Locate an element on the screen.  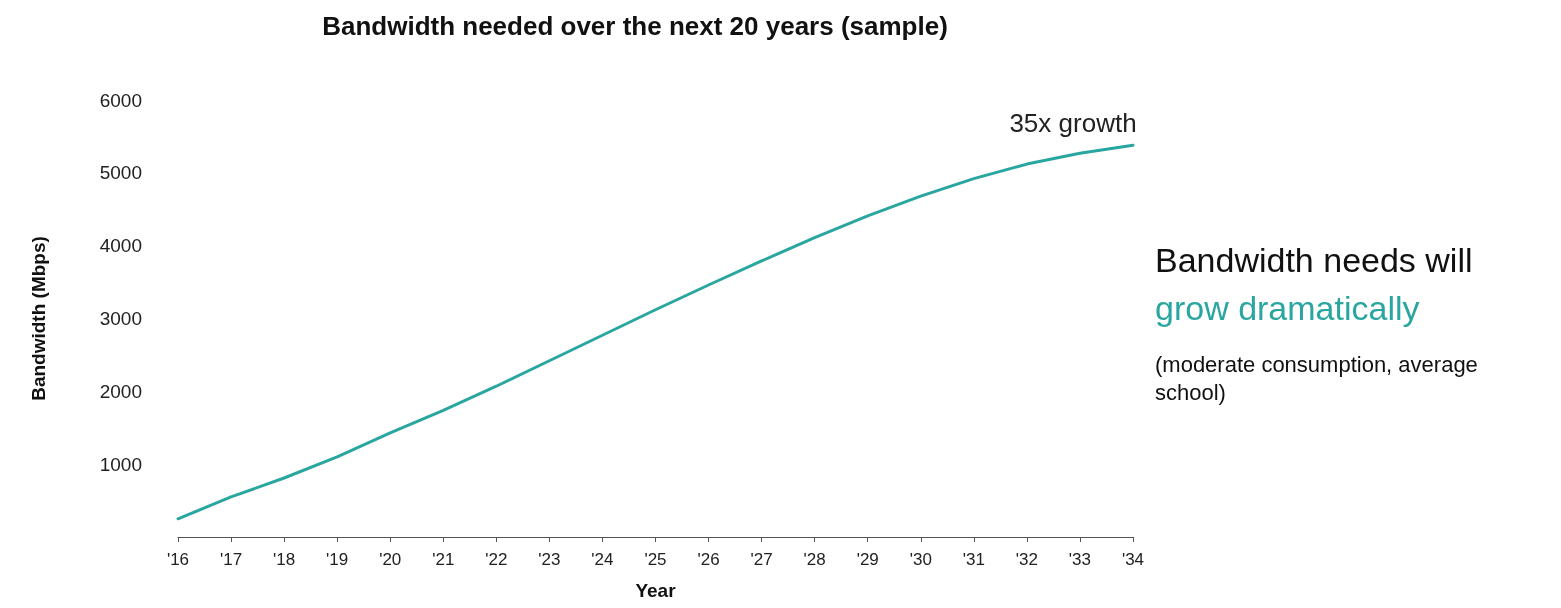
y-tick-label: 4000 is located at coordinates (120, 246).